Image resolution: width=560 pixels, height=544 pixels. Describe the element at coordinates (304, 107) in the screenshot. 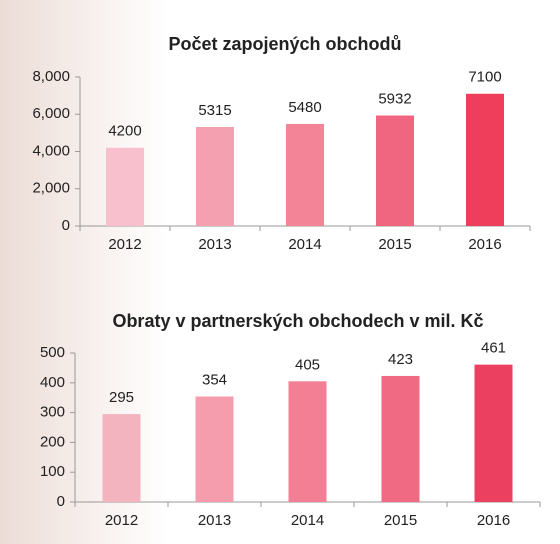

I see `data-label: 5480` at that location.